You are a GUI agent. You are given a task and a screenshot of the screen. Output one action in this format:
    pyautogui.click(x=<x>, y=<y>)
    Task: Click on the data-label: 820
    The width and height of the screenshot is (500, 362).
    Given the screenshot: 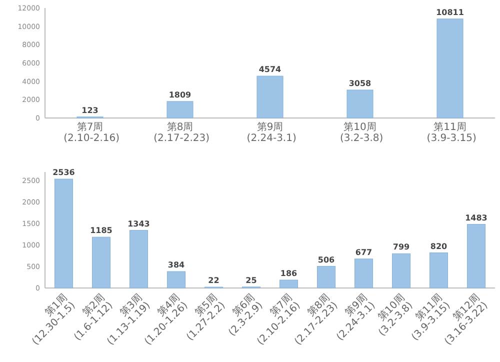 What is the action you would take?
    pyautogui.click(x=439, y=246)
    